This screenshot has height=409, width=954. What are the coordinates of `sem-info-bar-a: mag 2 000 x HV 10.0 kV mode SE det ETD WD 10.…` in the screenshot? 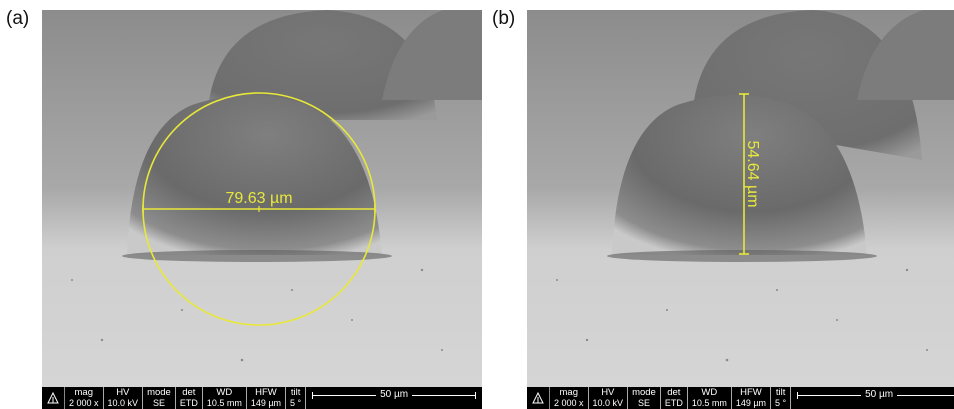 It's located at (262, 398).